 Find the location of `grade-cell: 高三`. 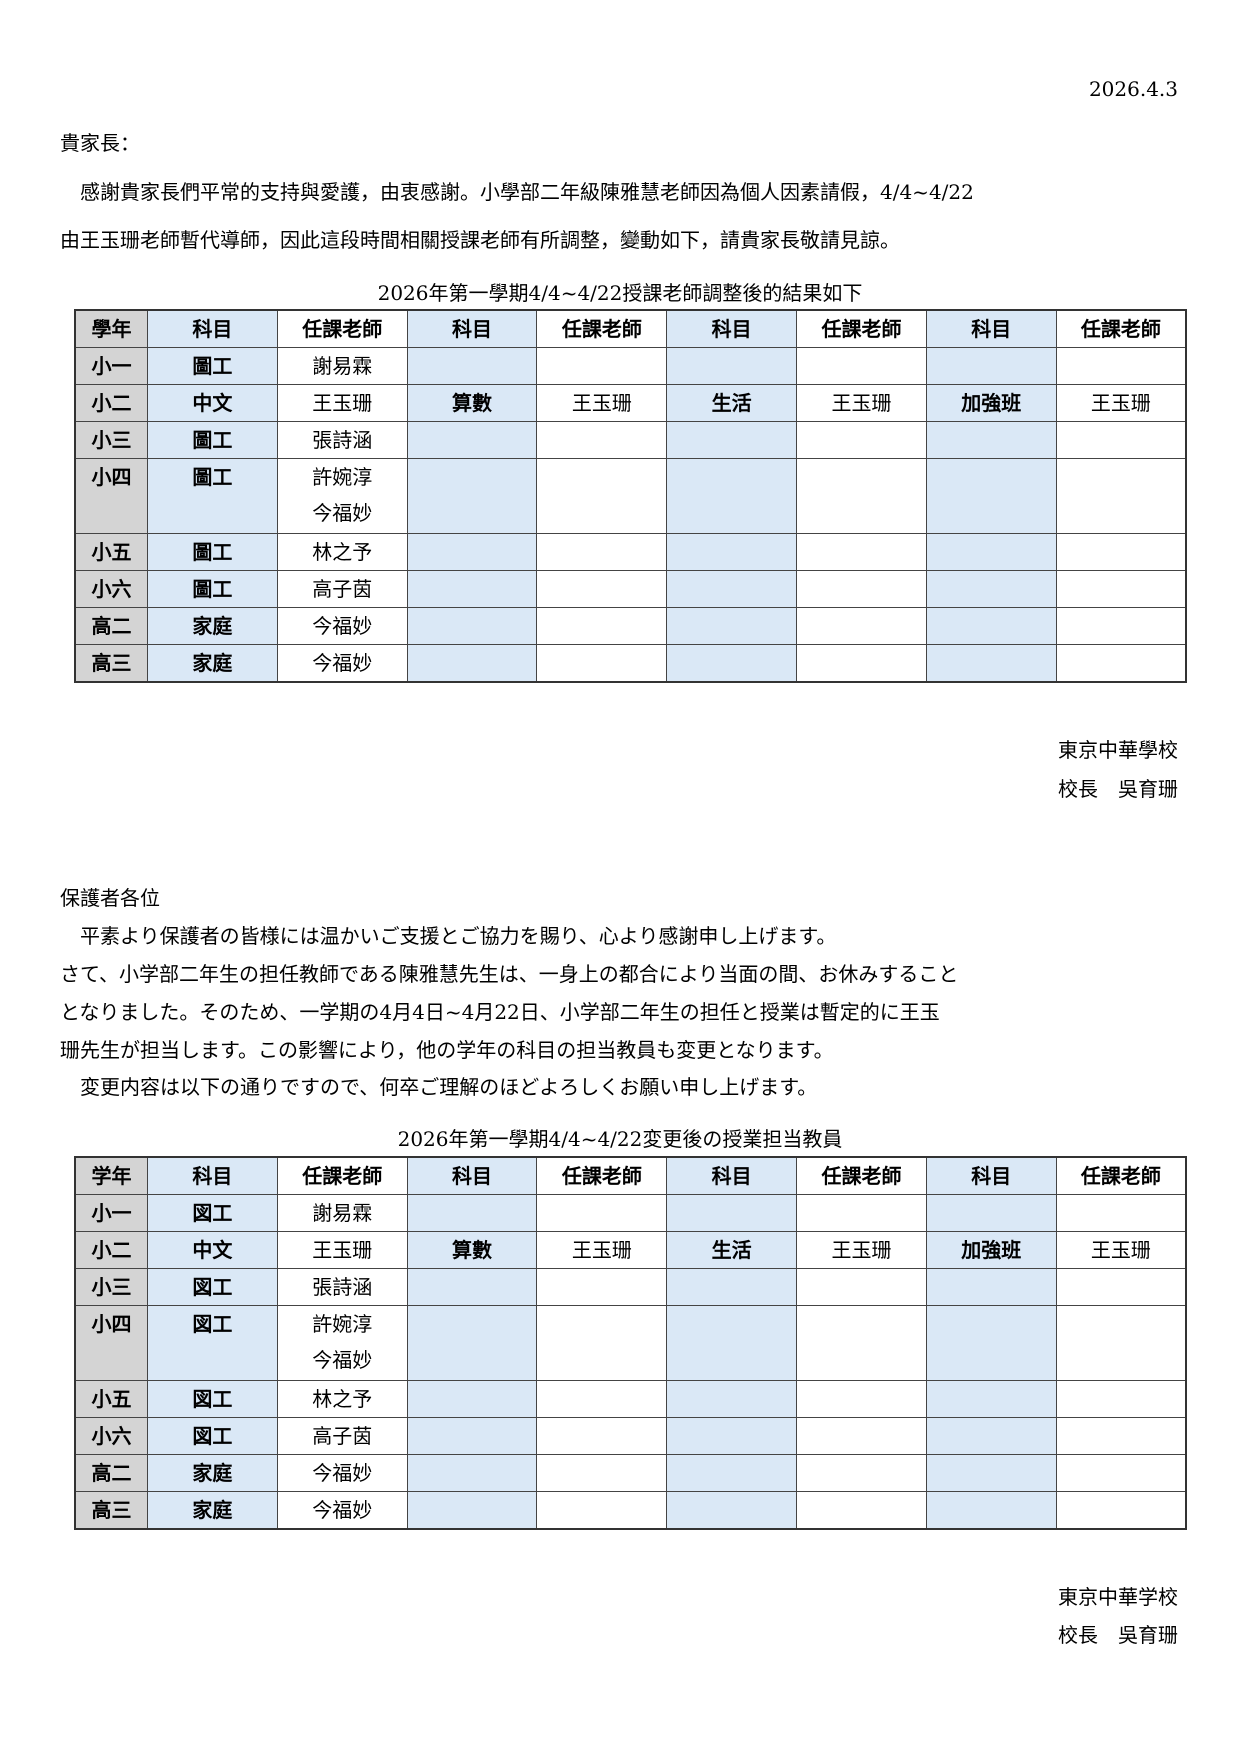

grade-cell: 高三 is located at coordinates (111, 1510).